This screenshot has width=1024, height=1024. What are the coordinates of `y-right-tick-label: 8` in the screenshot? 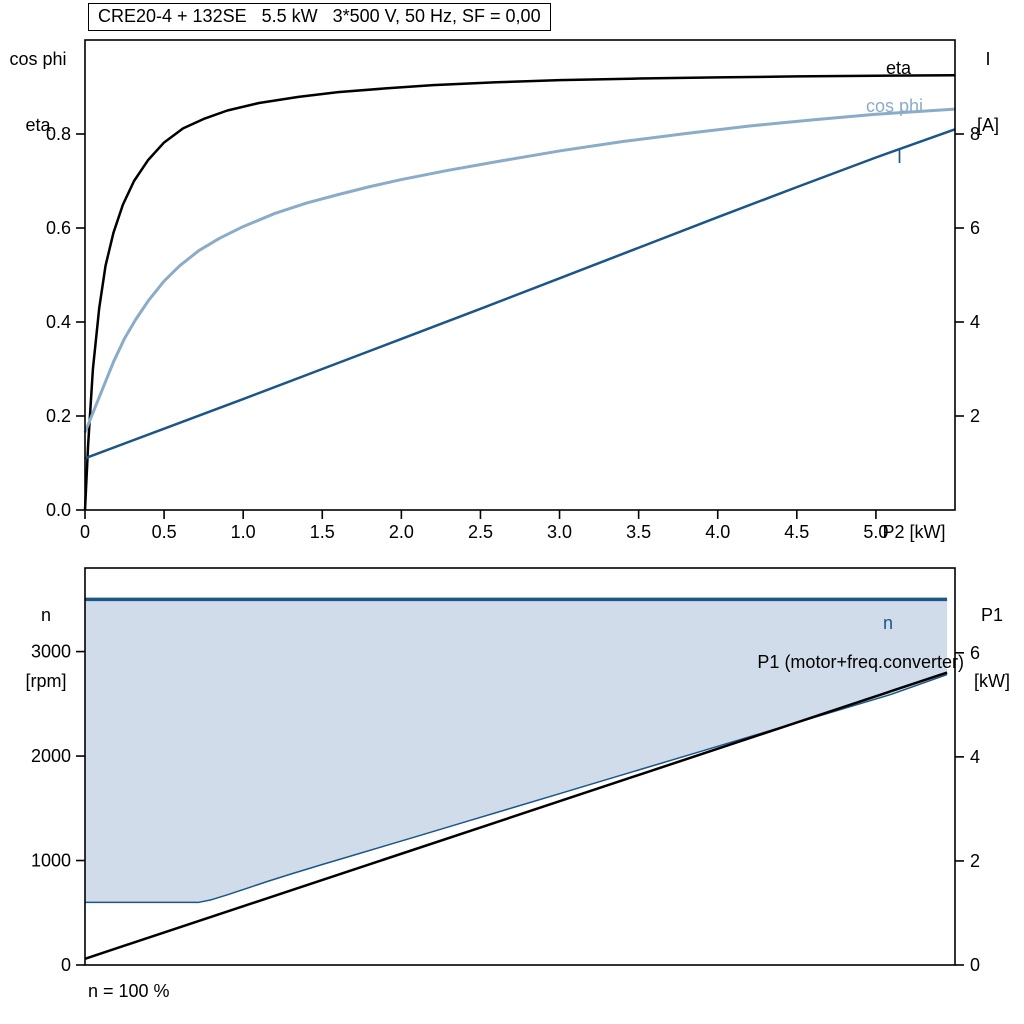 It's located at (975, 134).